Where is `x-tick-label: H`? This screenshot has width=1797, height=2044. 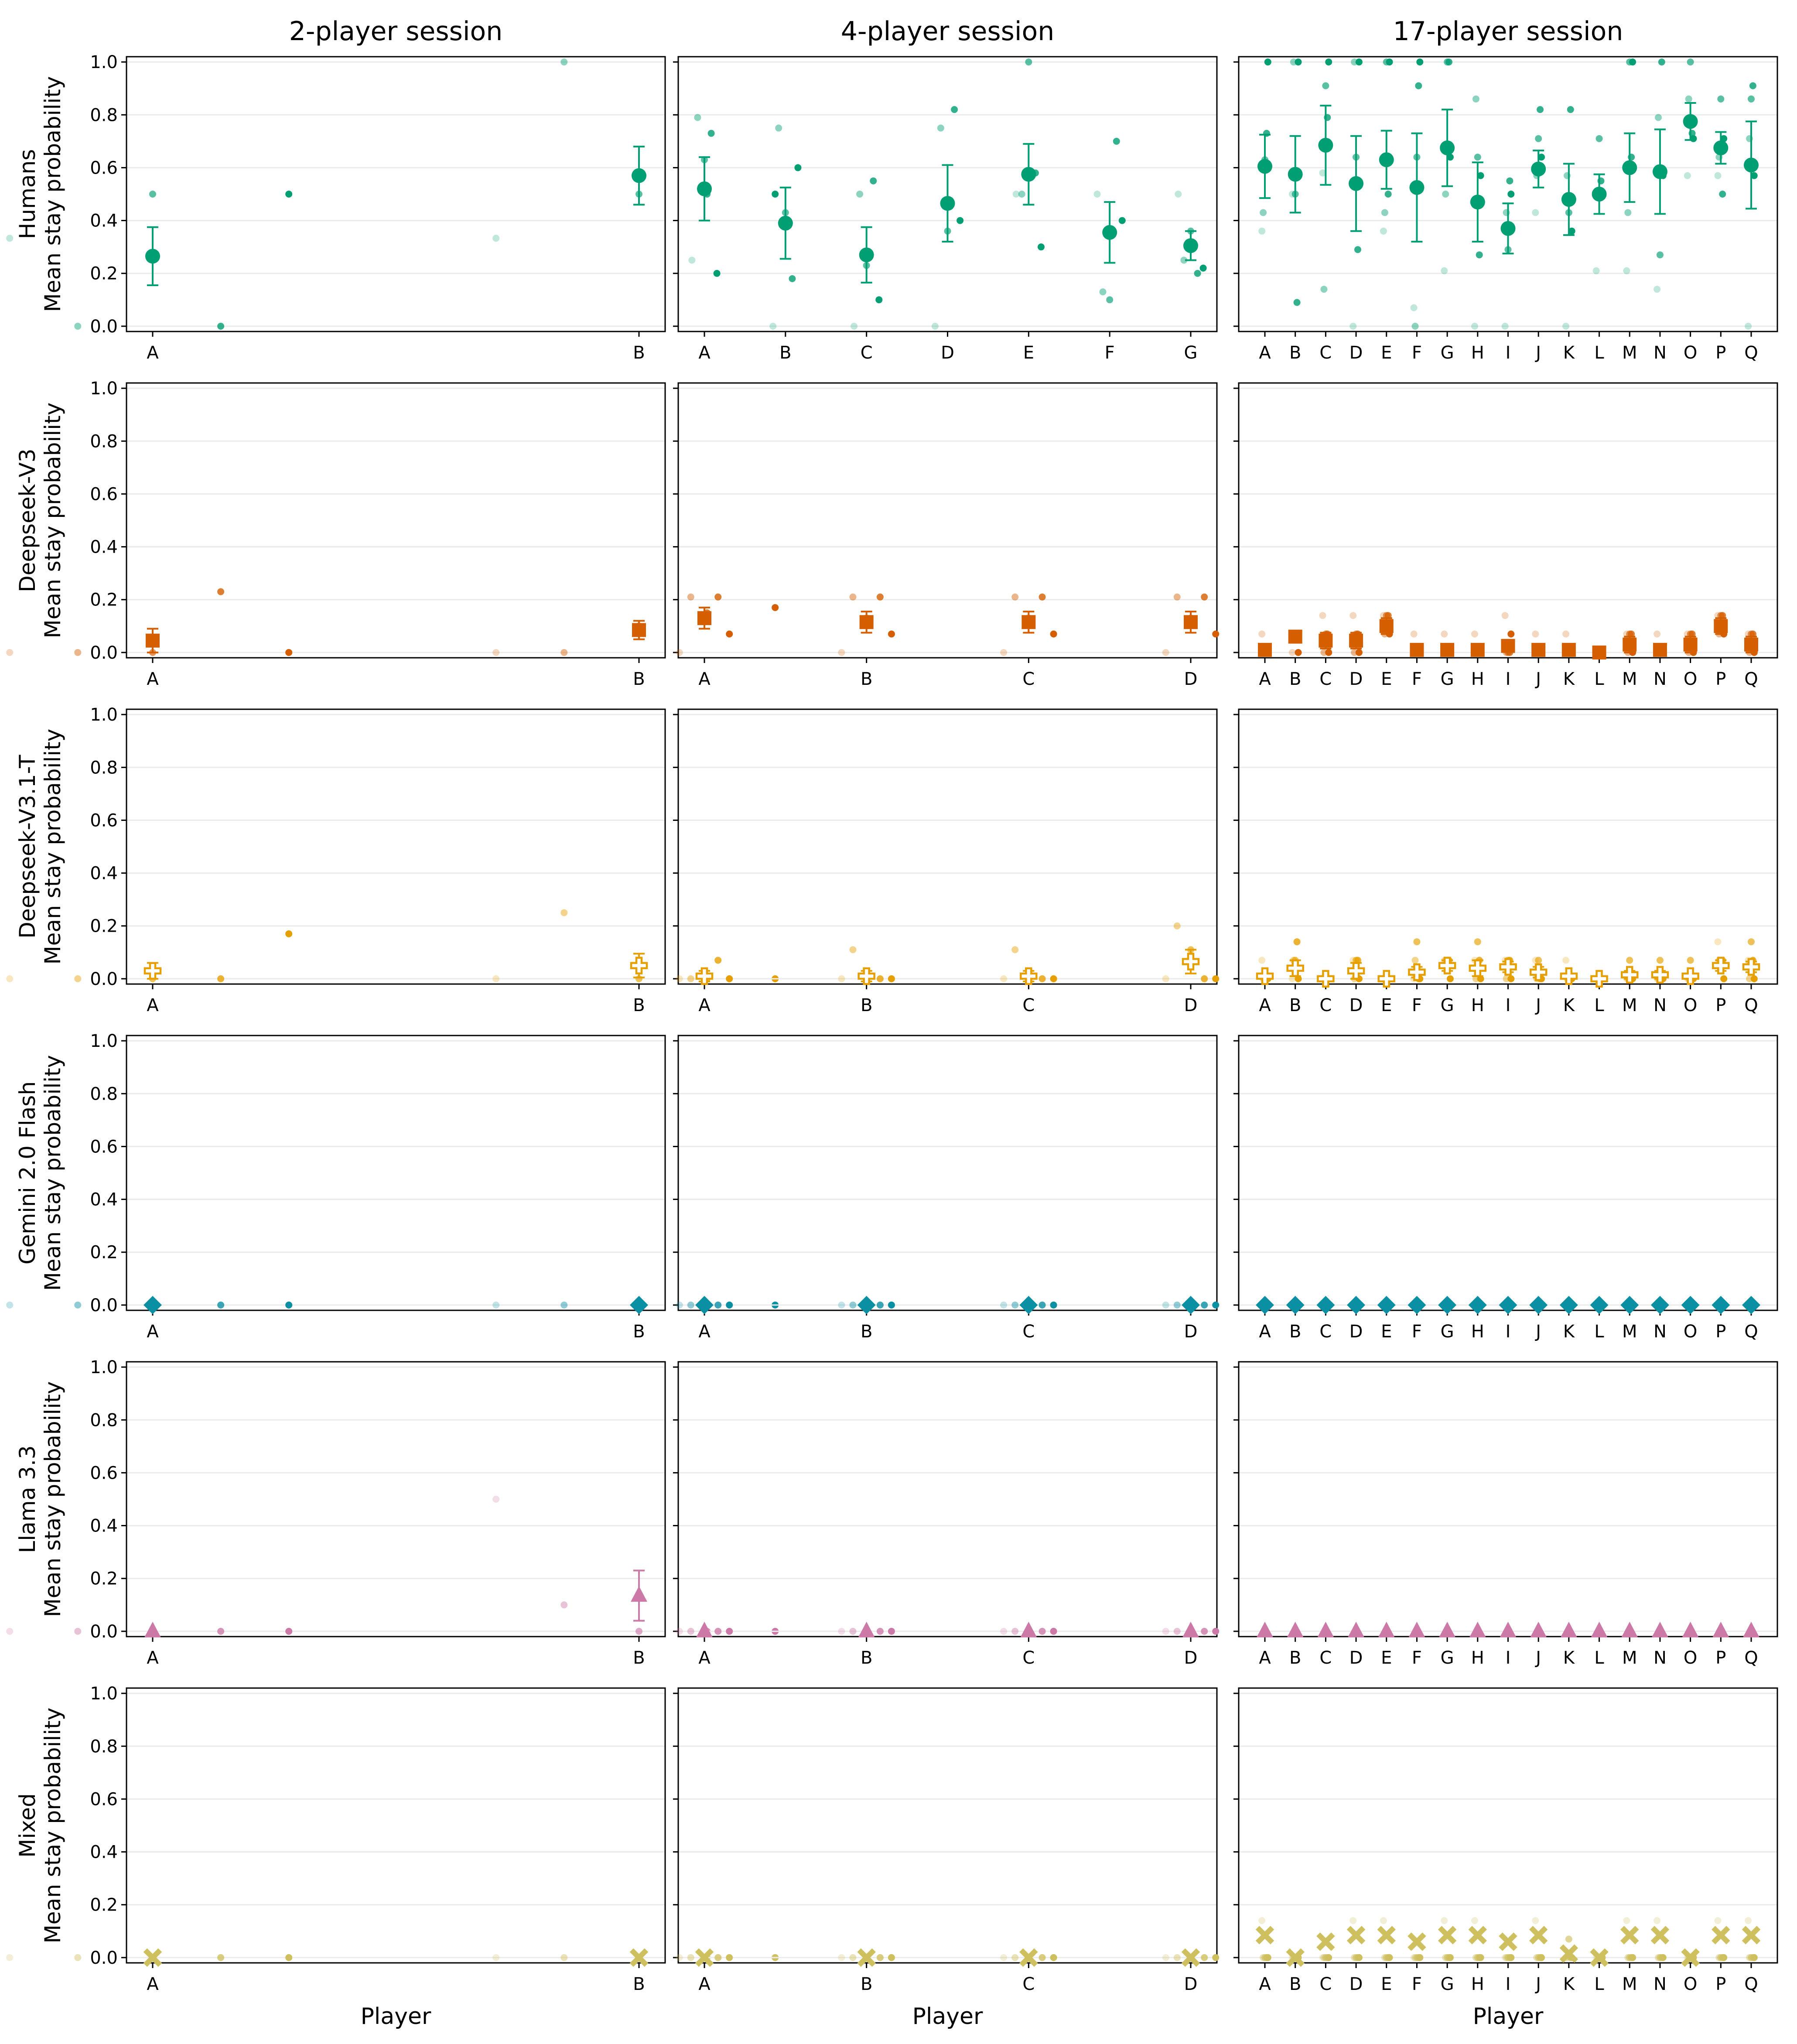
x-tick-label: H is located at coordinates (1477, 1658).